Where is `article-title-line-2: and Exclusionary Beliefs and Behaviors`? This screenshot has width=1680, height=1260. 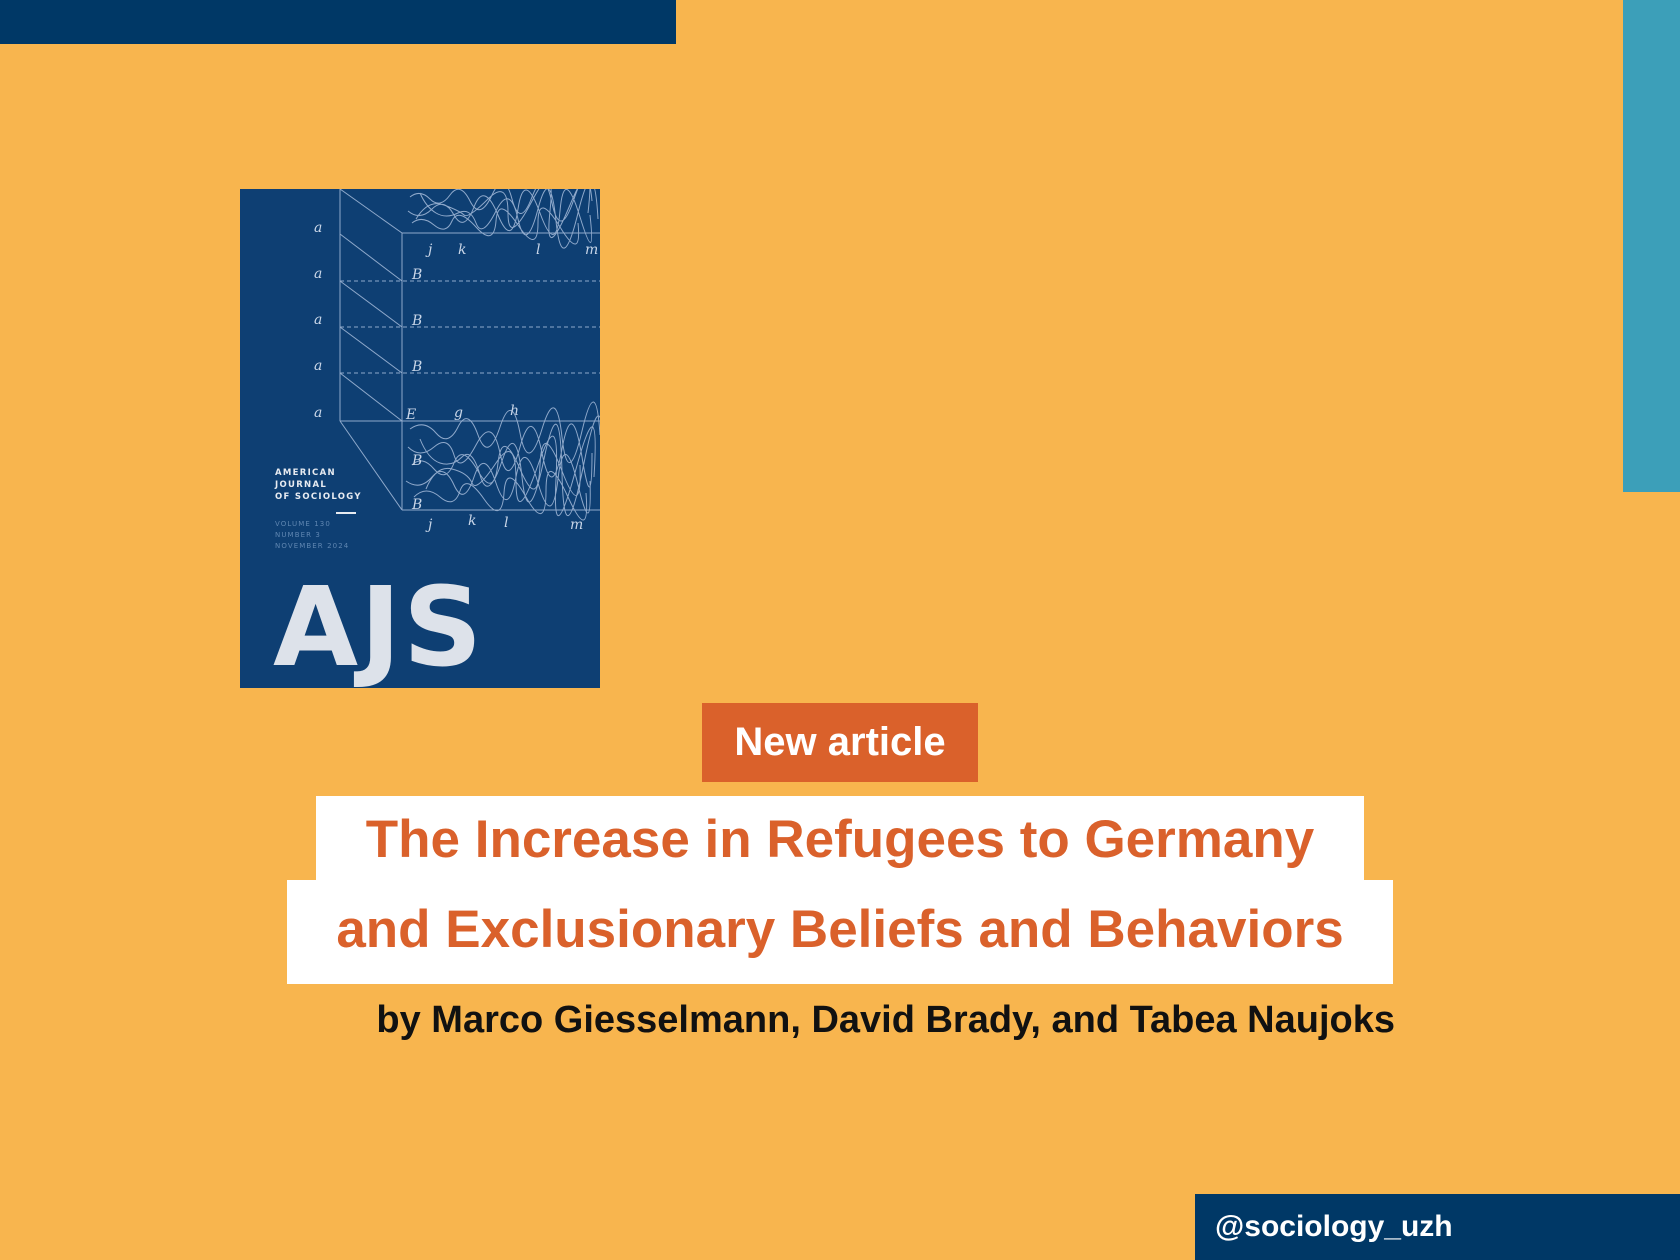
article-title-line-2: and Exclusionary Beliefs and Behaviors is located at coordinates (840, 932).